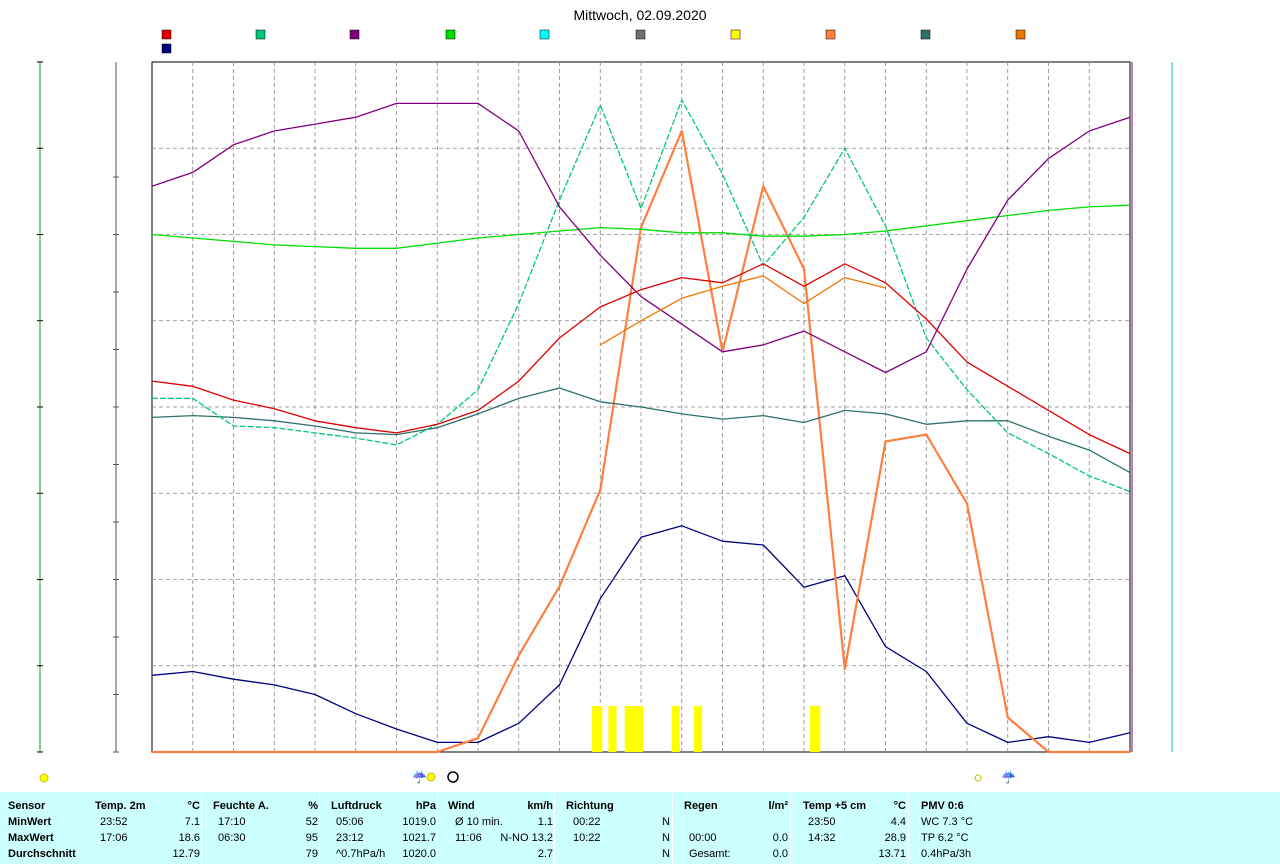 The width and height of the screenshot is (1280, 864). I want to click on pmv-value: 0.4hPa/3h, so click(946, 854).